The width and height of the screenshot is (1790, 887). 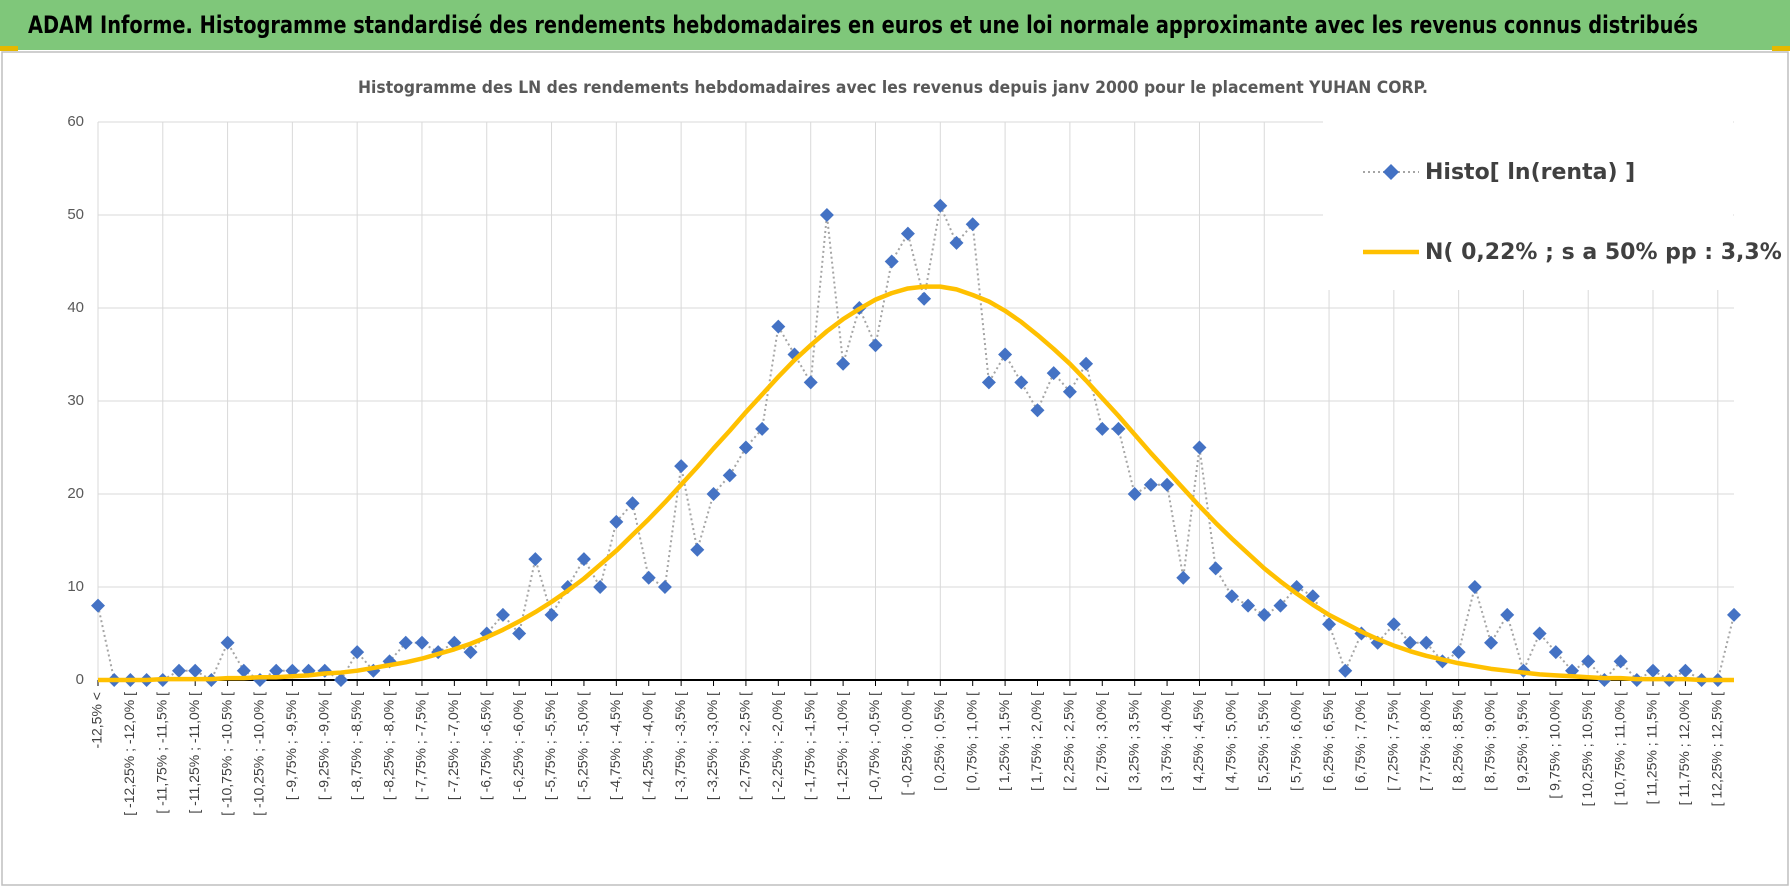 What do you see at coordinates (680, 746) in the screenshot?
I see `x-tick-label: [ -3,75% ; -3,5% [` at bounding box center [680, 746].